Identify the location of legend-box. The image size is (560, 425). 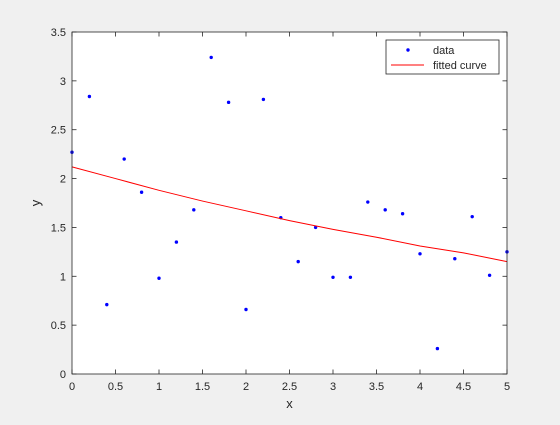
(442, 57).